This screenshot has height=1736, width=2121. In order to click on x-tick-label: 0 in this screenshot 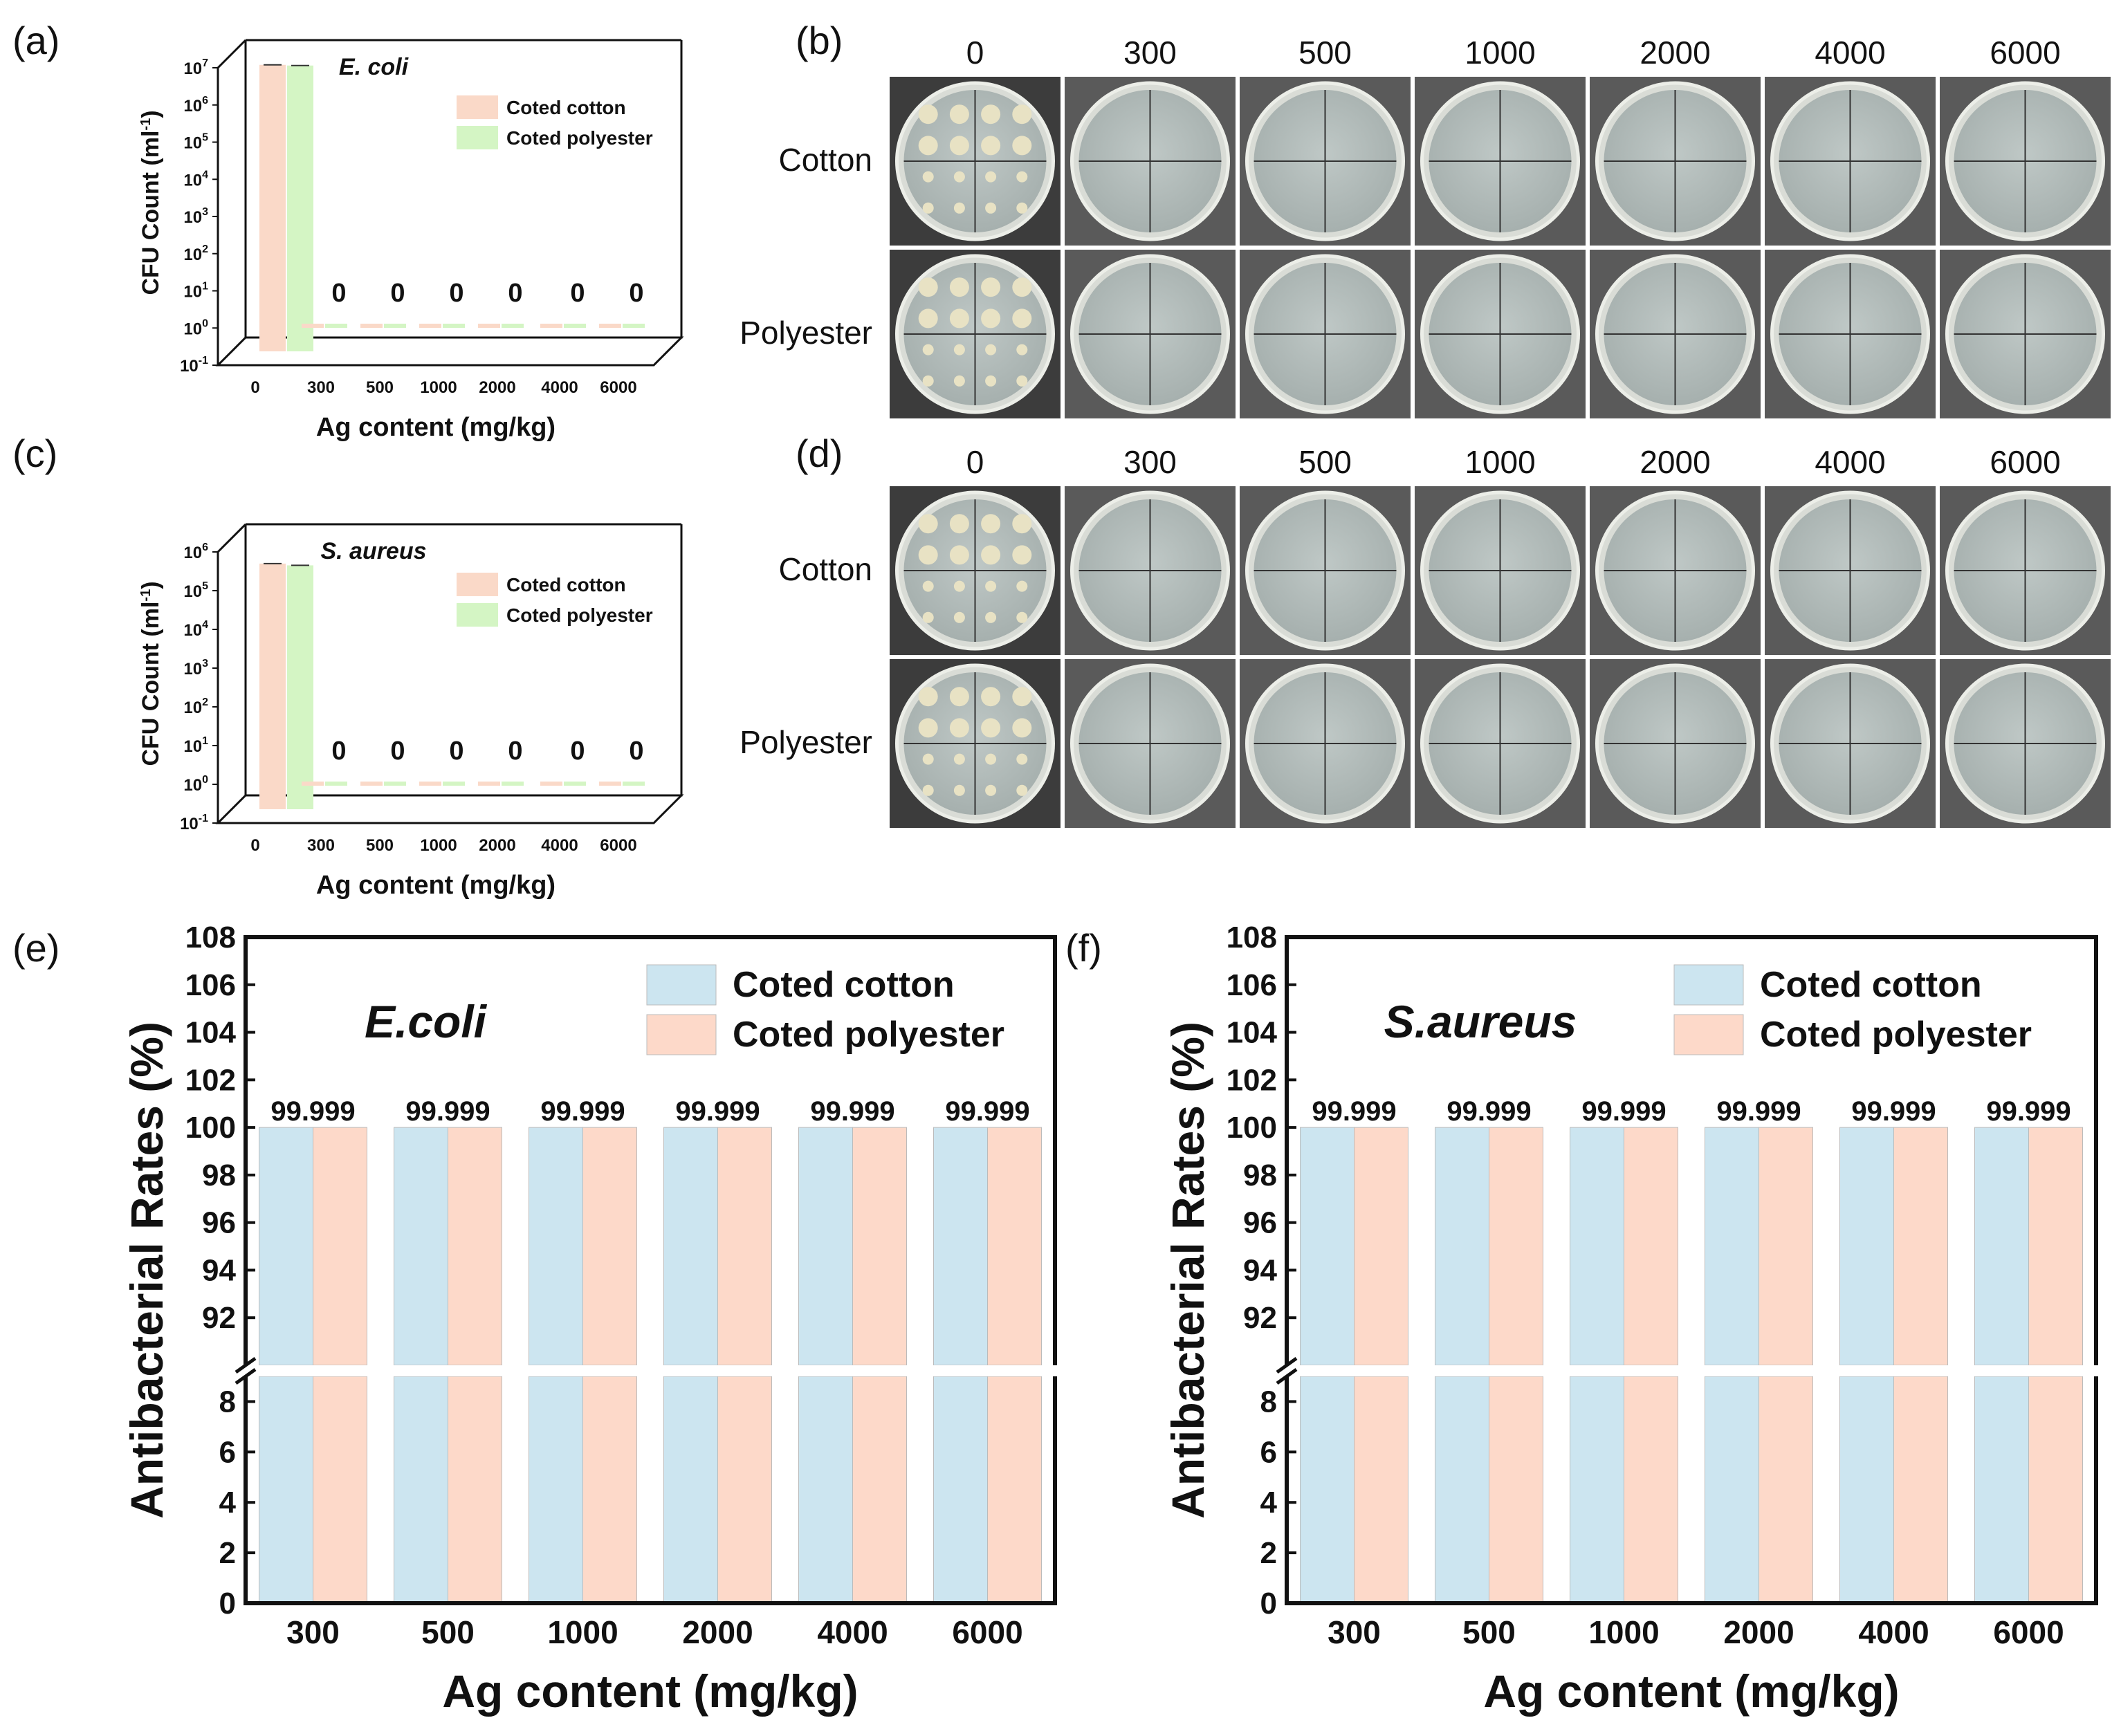, I will do `click(254, 845)`.